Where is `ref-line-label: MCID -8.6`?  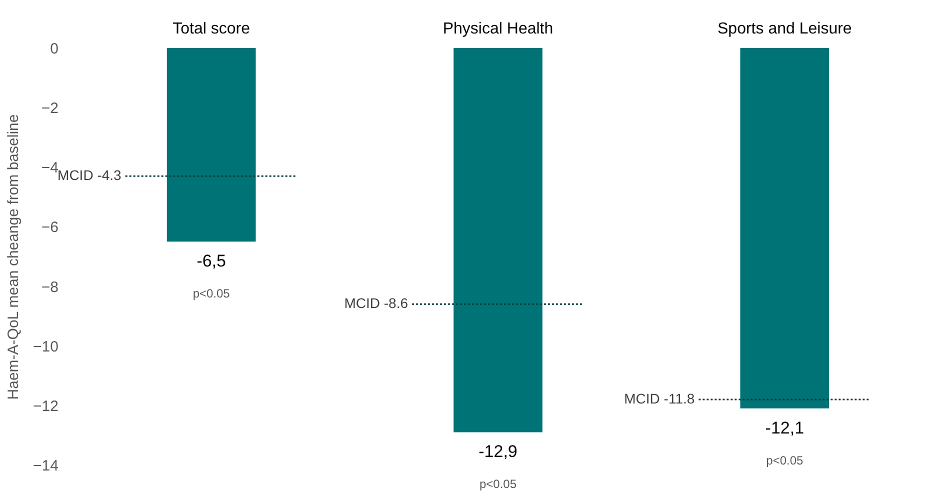
ref-line-label: MCID -8.6 is located at coordinates (376, 303).